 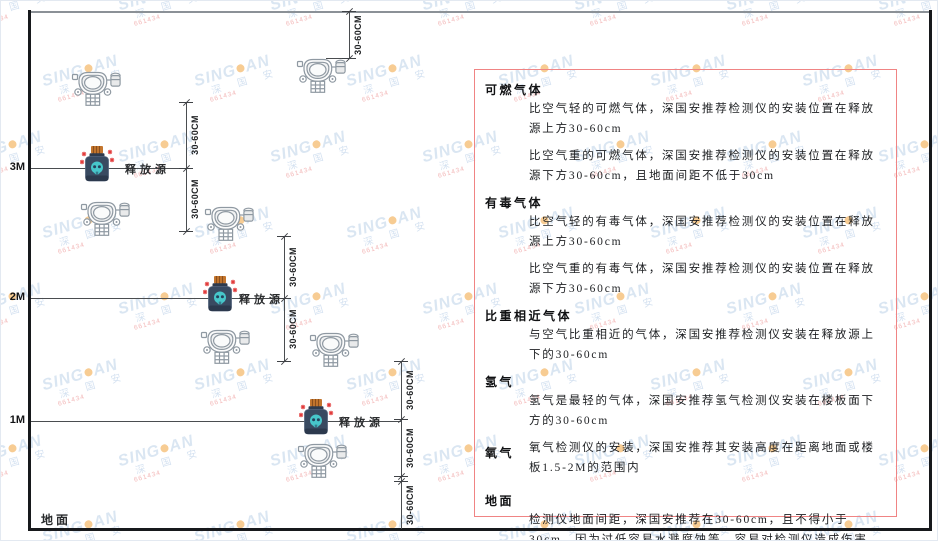 I want to click on section-paragraph: 比空气重的有毒气体，深国安推荐检测仪的安装位置在释放源下方30-60cm, so click(x=702, y=279).